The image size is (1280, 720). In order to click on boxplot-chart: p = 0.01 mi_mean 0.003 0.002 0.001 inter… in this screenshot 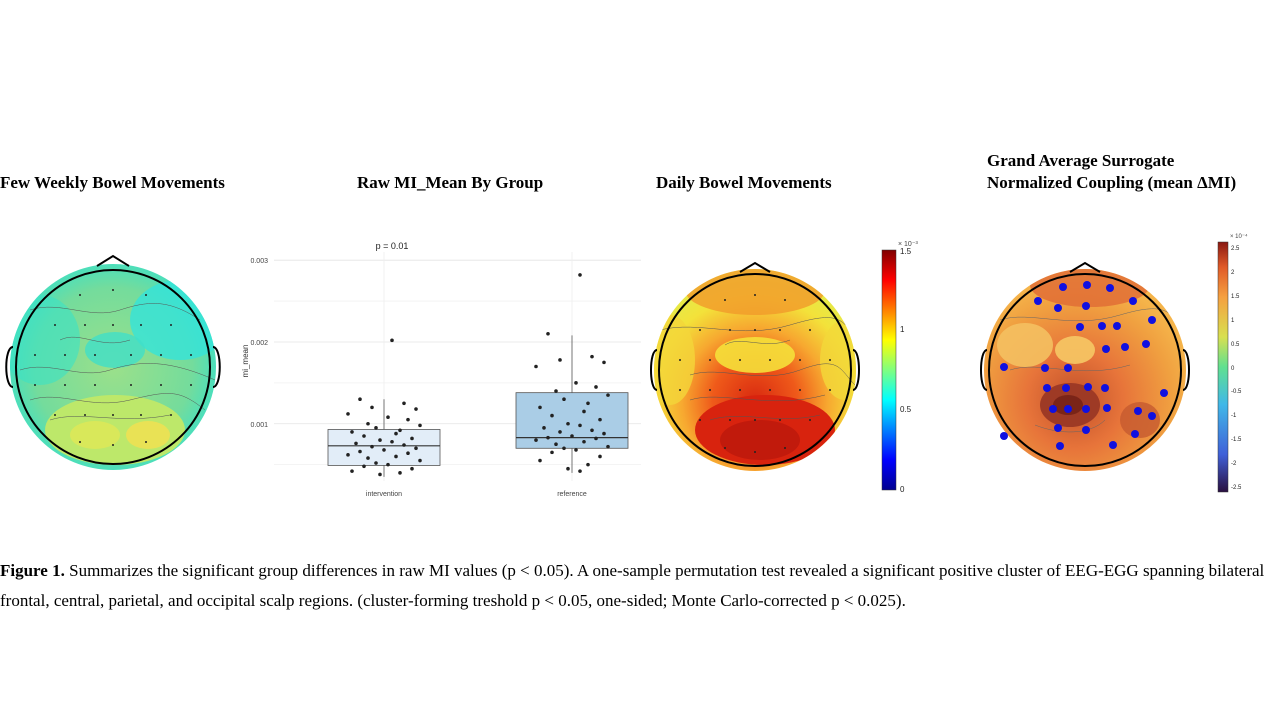, I will do `click(441, 369)`.